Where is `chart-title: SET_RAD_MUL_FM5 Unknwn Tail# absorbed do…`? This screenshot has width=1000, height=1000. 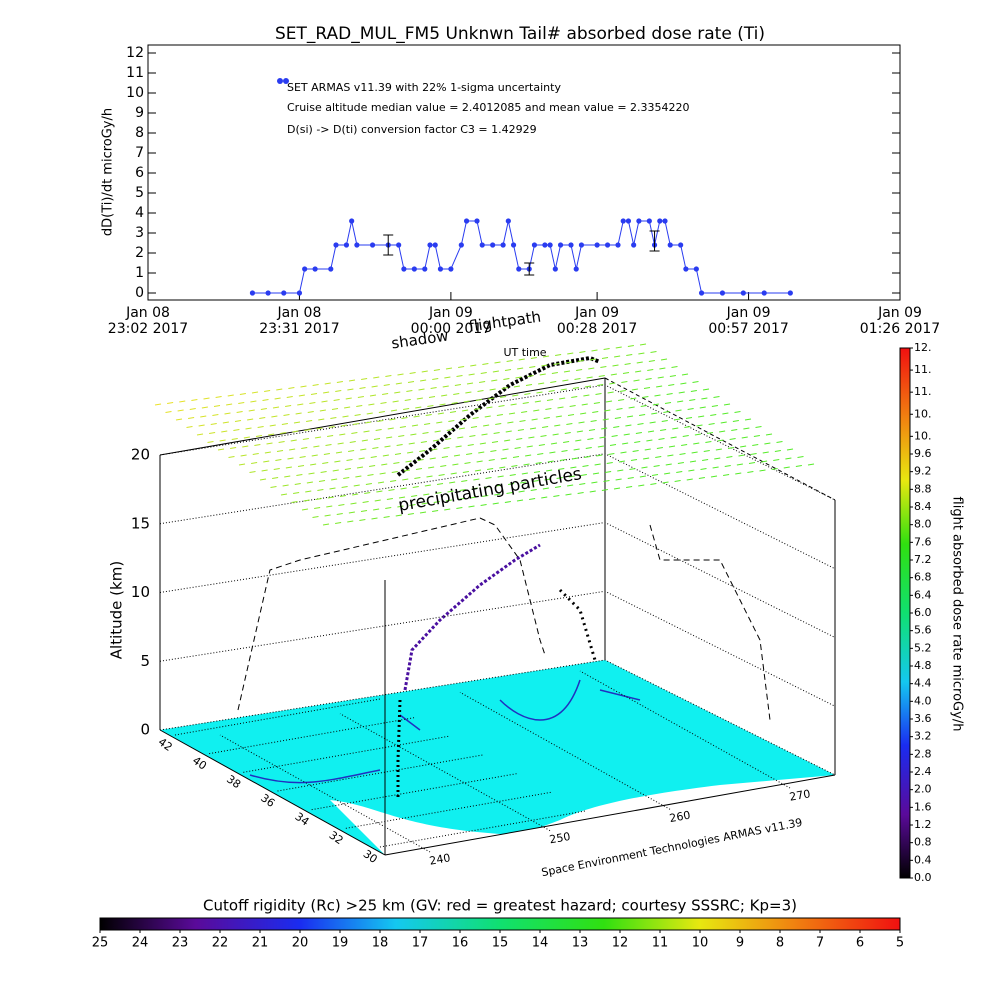
chart-title: SET_RAD_MUL_FM5 Unknwn Tail# absorbed do… is located at coordinates (520, 34).